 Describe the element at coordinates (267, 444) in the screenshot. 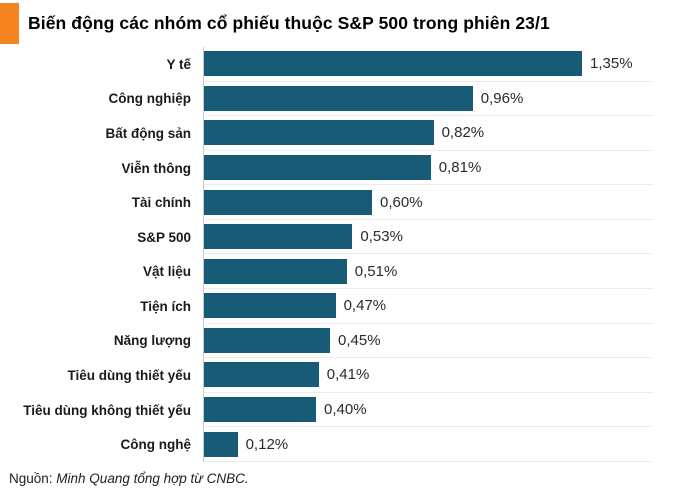

I see `value-label: 0,12%` at that location.